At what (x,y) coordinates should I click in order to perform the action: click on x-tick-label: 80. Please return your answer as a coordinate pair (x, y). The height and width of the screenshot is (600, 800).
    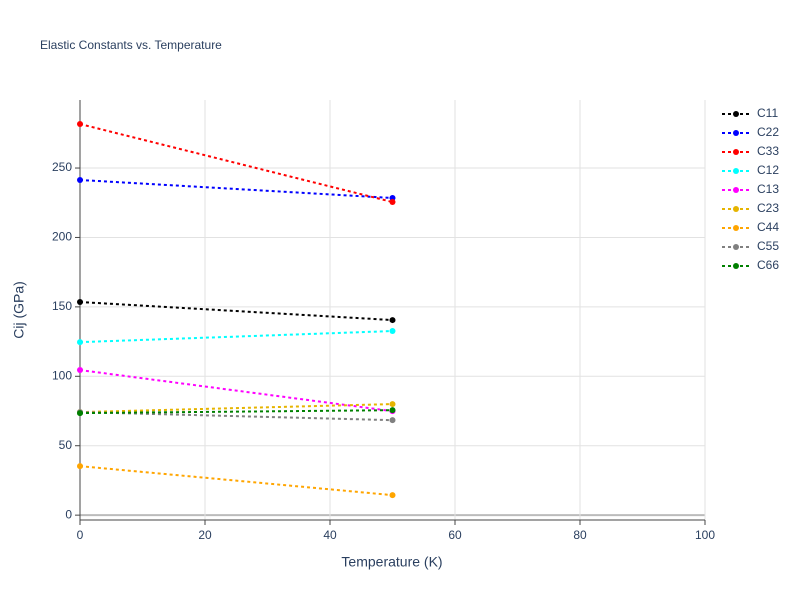
    Looking at the image, I should click on (580, 535).